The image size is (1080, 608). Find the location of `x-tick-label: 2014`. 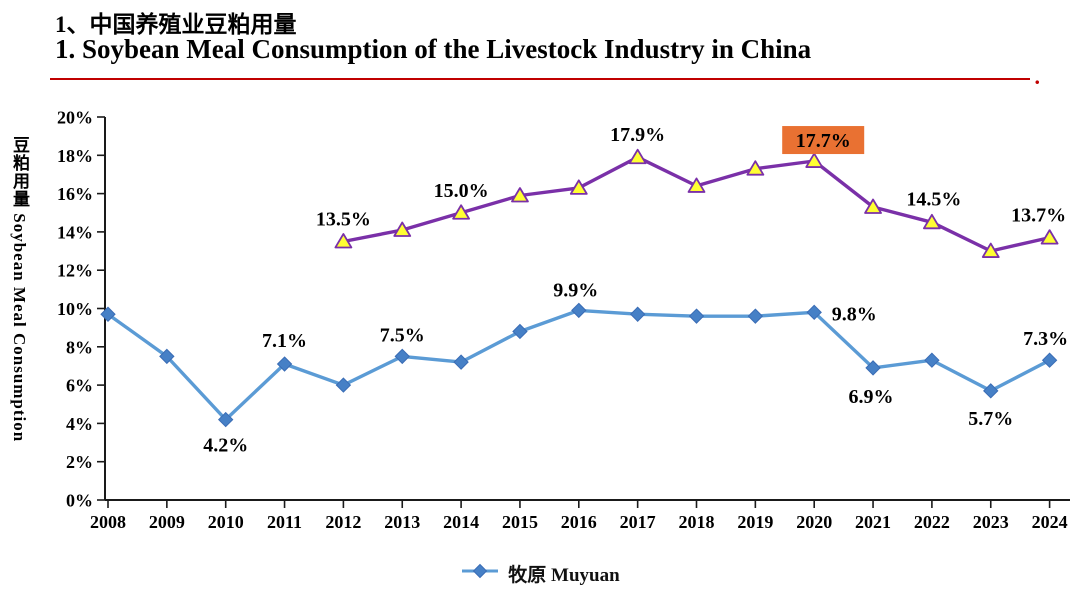

x-tick-label: 2014 is located at coordinates (461, 522).